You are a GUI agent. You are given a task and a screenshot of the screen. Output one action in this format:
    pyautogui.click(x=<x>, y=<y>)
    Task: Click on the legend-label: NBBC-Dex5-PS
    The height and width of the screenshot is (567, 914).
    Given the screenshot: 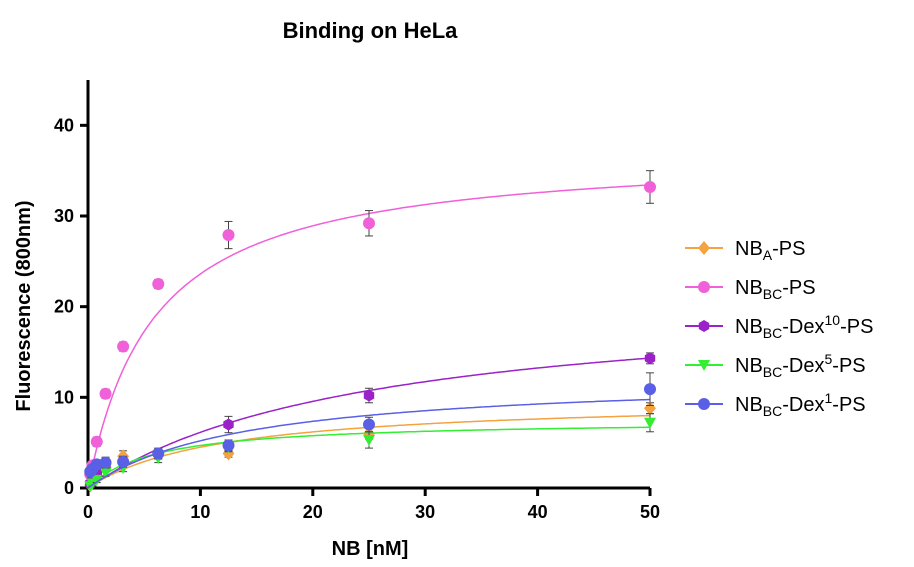 What is the action you would take?
    pyautogui.click(x=800, y=365)
    